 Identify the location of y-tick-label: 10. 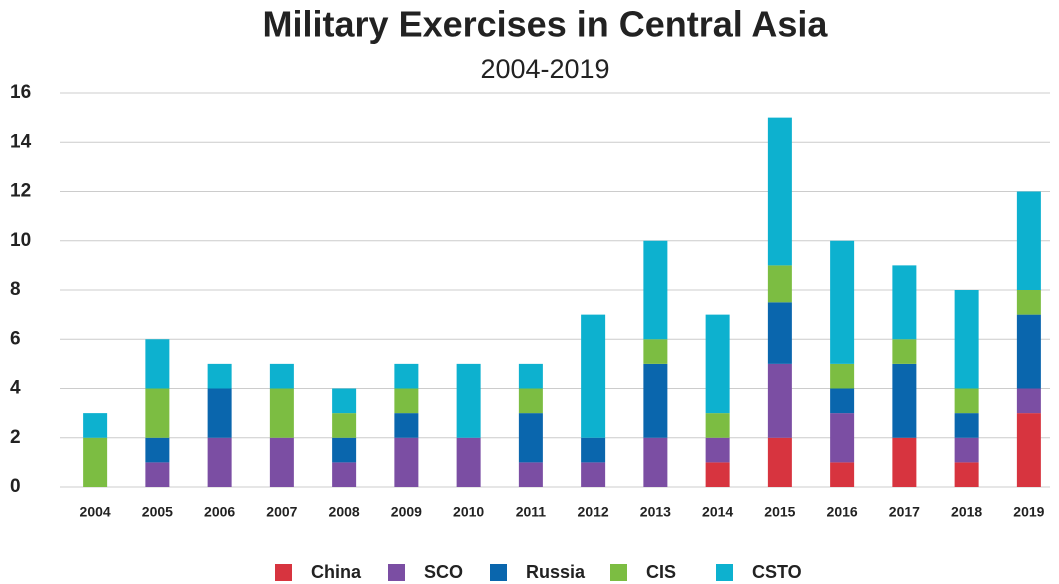
(20, 240).